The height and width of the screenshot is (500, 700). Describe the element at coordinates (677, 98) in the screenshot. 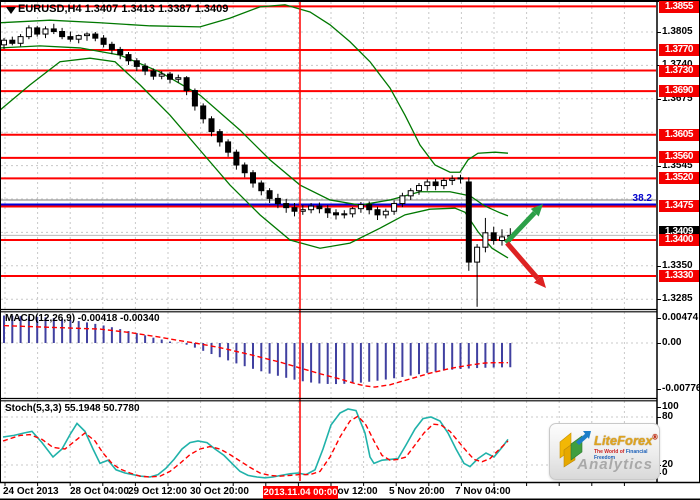

I see `price-axis-label: 1.3675` at that location.